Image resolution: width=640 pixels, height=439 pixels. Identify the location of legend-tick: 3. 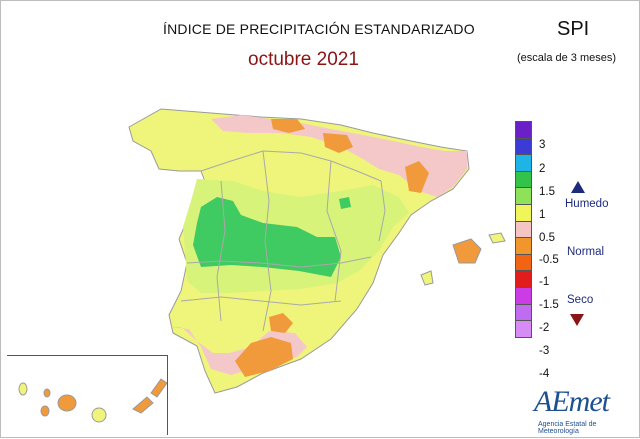
(542, 145).